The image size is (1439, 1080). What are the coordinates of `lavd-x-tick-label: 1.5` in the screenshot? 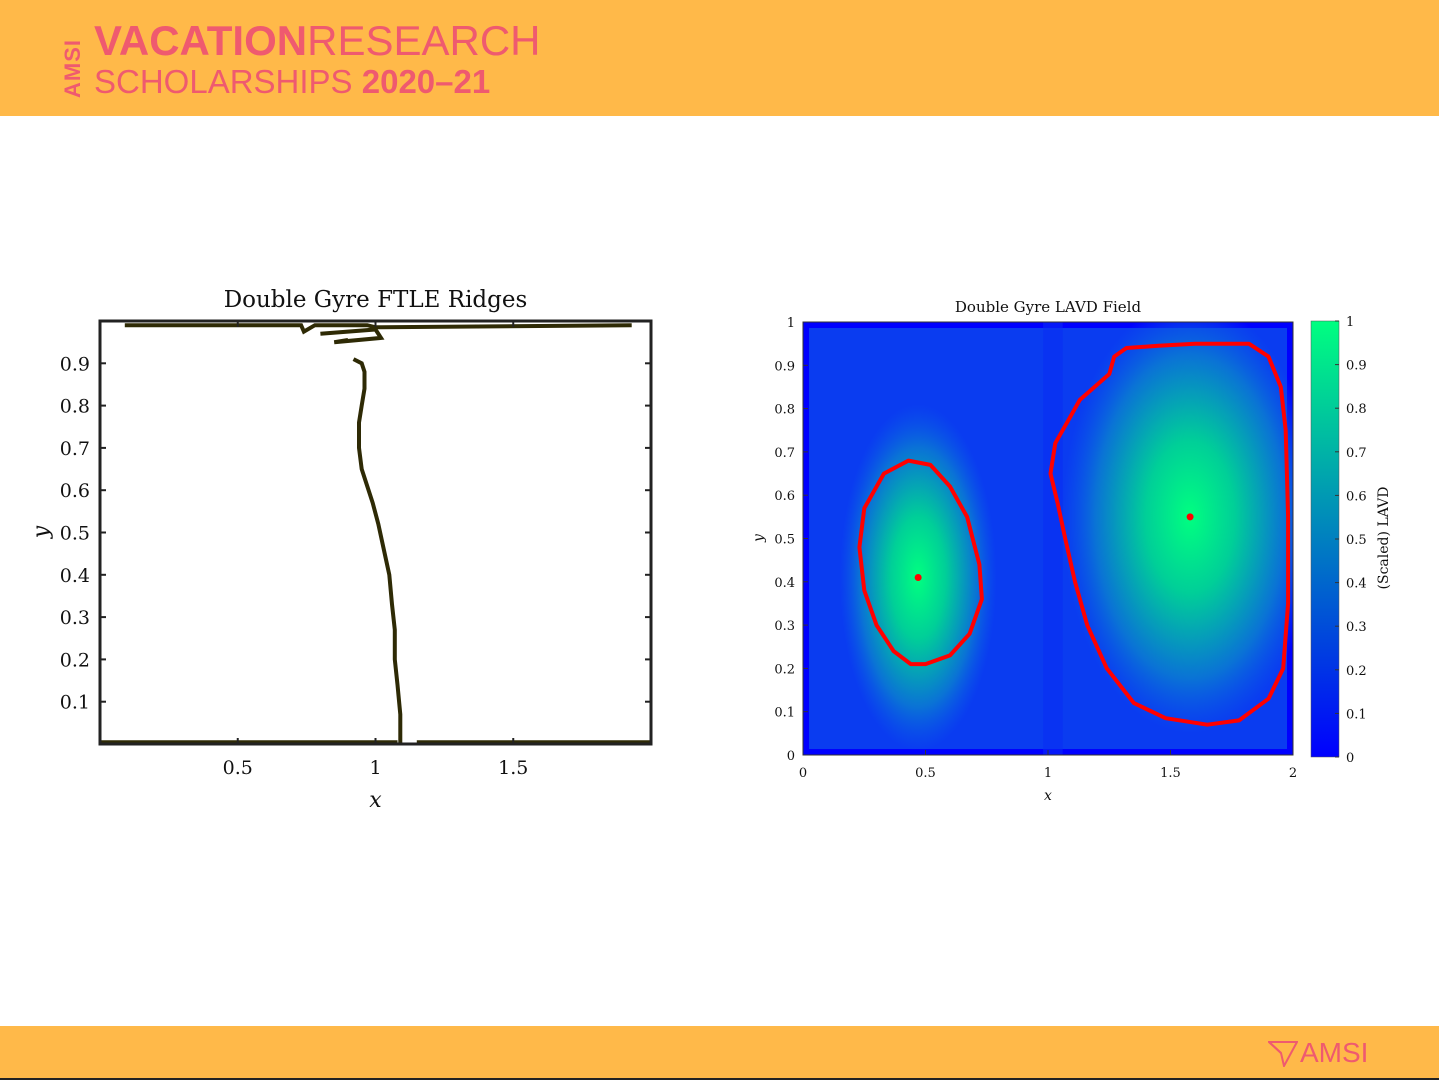 It's located at (1170, 773).